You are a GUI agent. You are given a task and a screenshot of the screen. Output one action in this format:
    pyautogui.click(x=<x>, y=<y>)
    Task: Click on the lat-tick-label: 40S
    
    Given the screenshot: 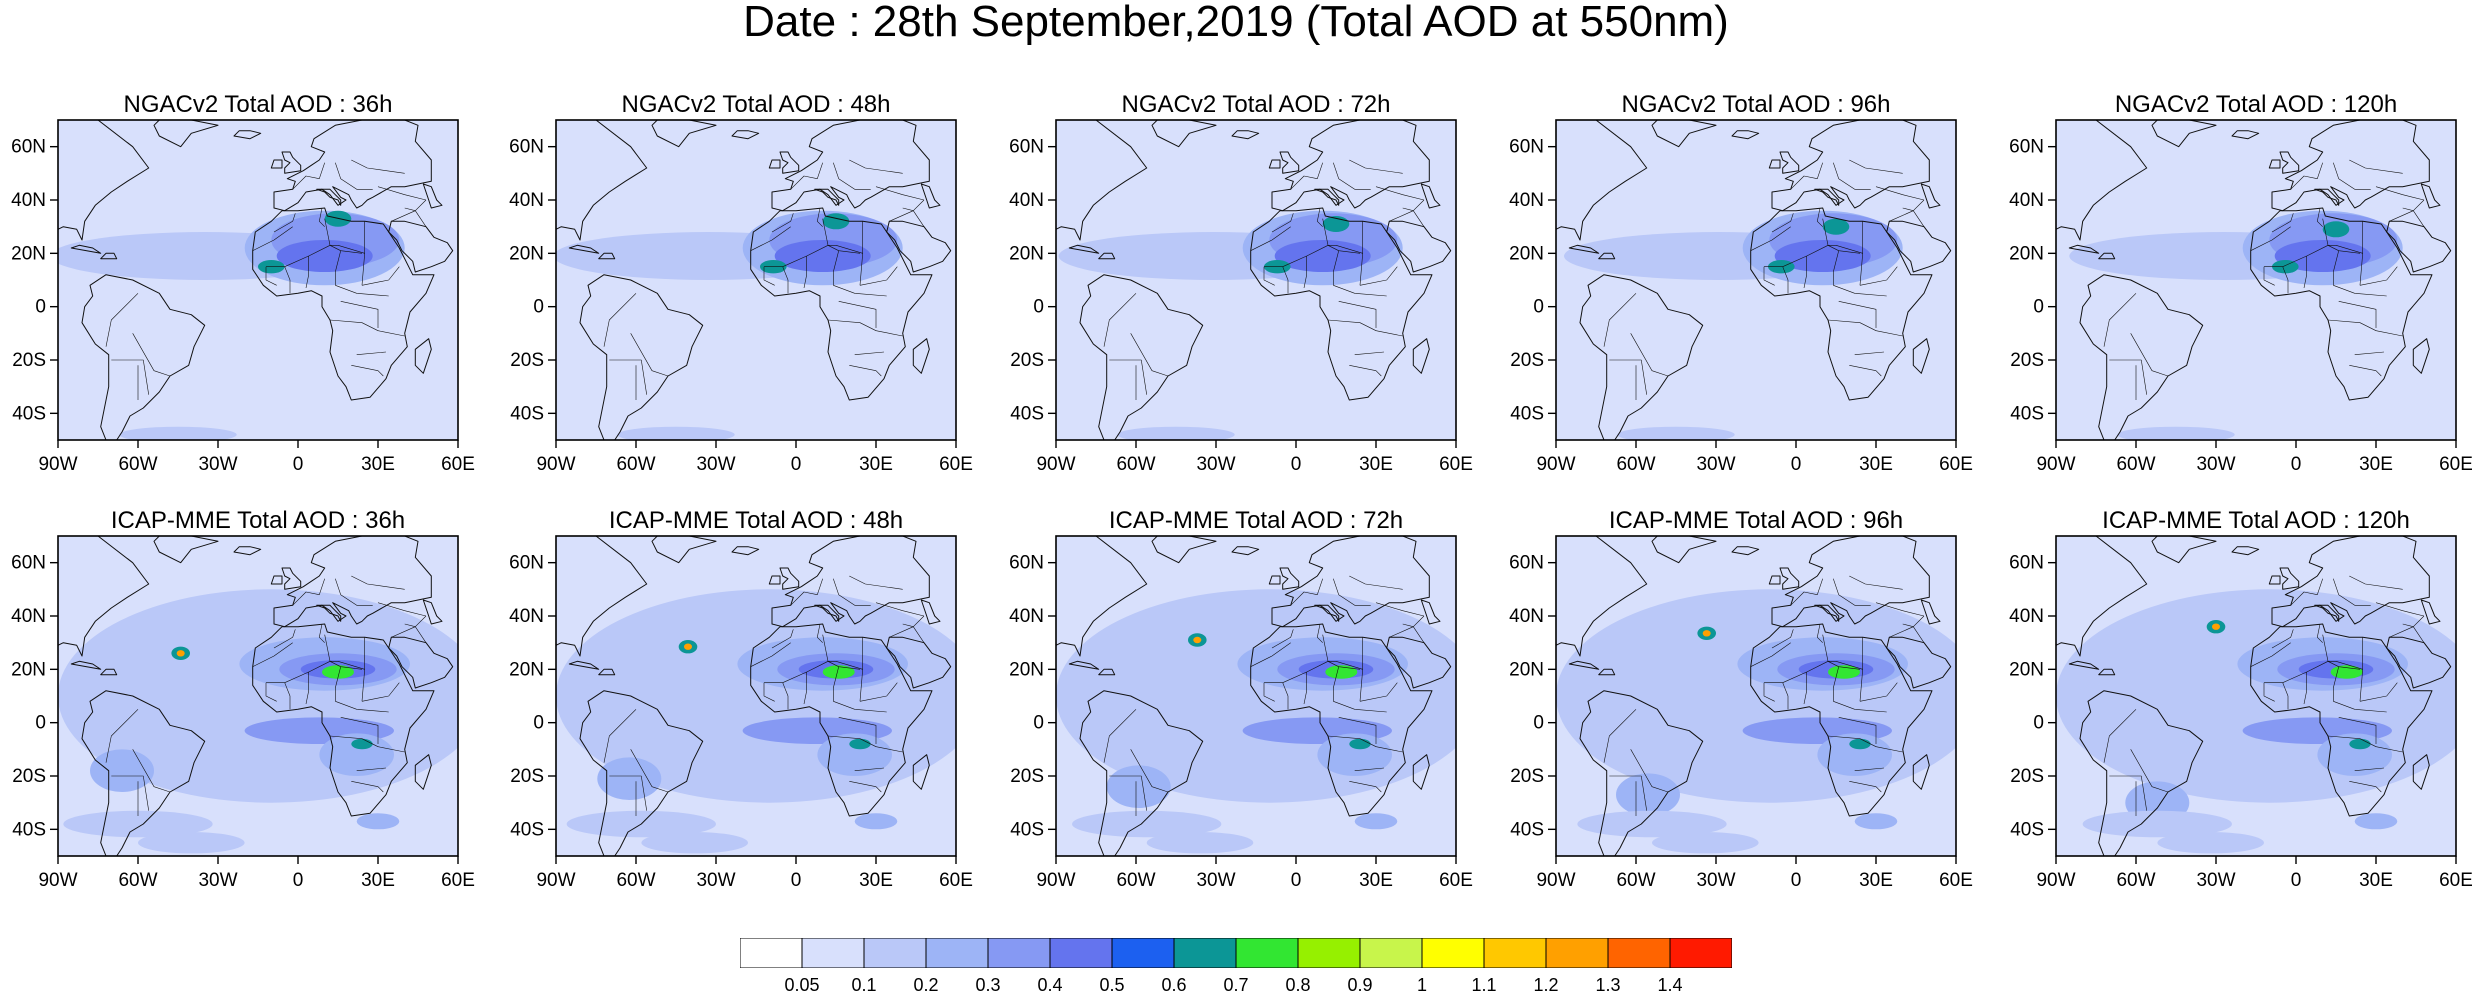 What is the action you would take?
    pyautogui.click(x=1527, y=413)
    